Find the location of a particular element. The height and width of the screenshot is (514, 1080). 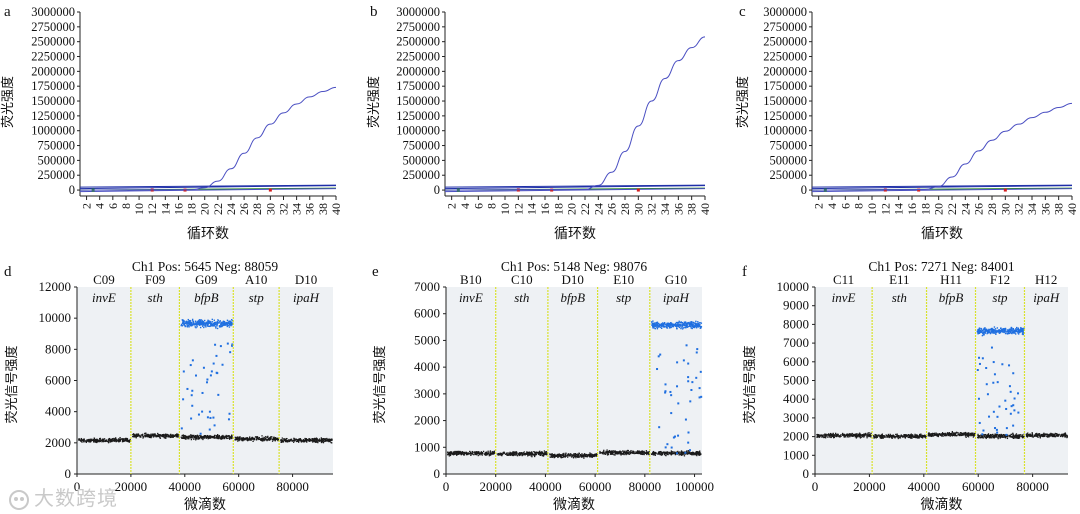

x-tick-label: 12 is located at coordinates (885, 209).